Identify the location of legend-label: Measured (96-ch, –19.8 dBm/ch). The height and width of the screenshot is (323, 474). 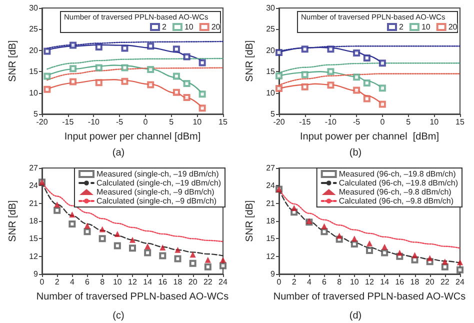
(397, 174).